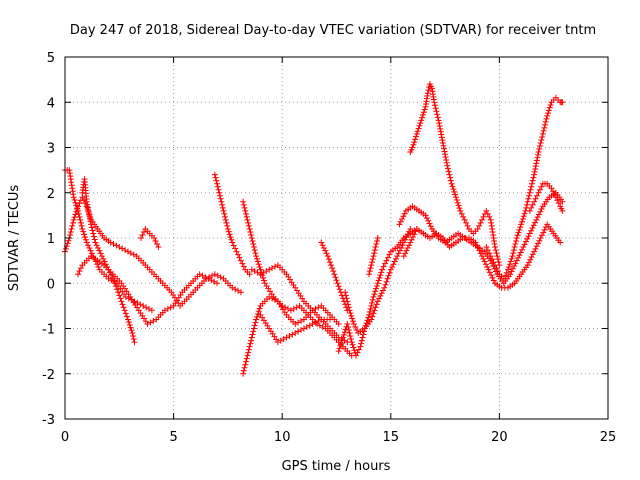 The height and width of the screenshot is (480, 640). Describe the element at coordinates (608, 437) in the screenshot. I see `x-tick-label: 25` at that location.